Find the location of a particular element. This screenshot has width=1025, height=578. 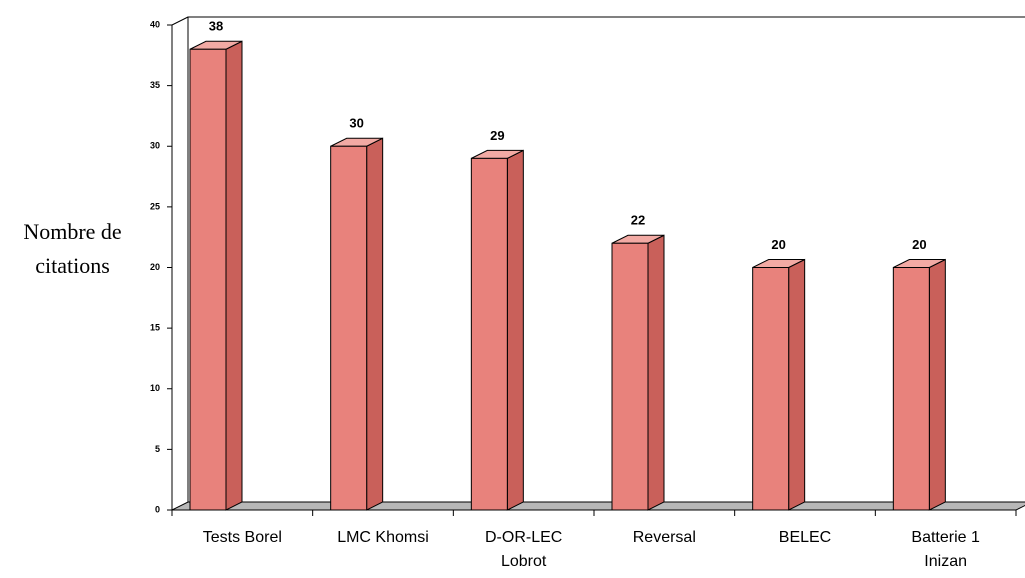

value-label: 22 is located at coordinates (638, 220).